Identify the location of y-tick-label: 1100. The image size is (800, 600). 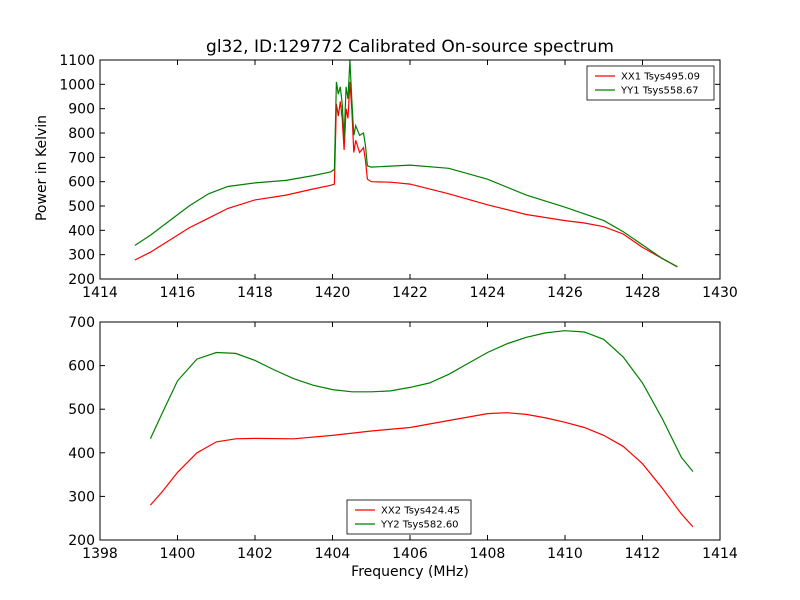
(77, 61).